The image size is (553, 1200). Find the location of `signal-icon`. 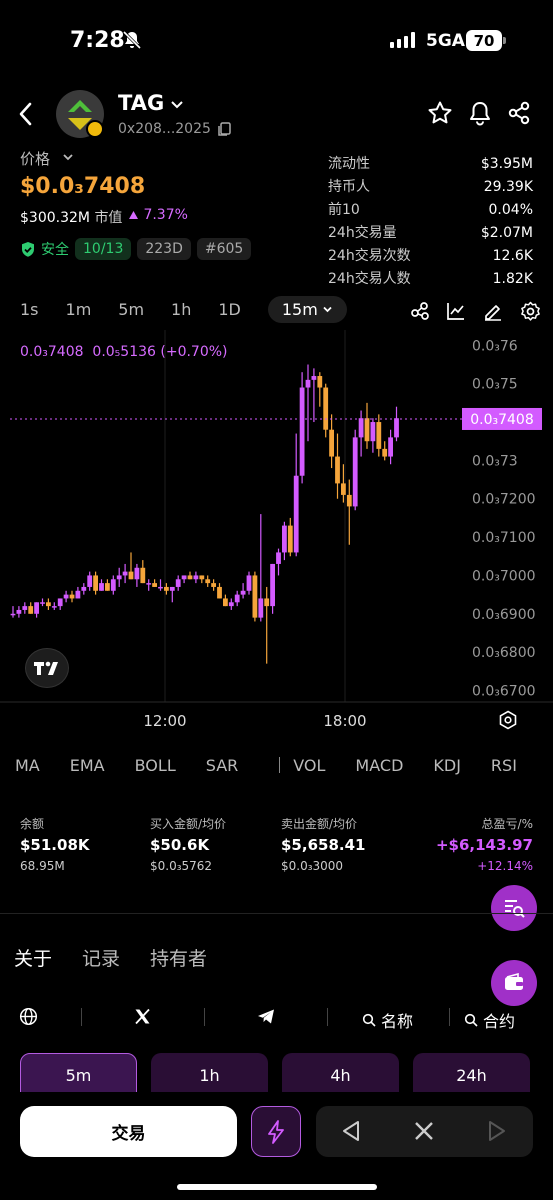

signal-icon is located at coordinates (402, 40).